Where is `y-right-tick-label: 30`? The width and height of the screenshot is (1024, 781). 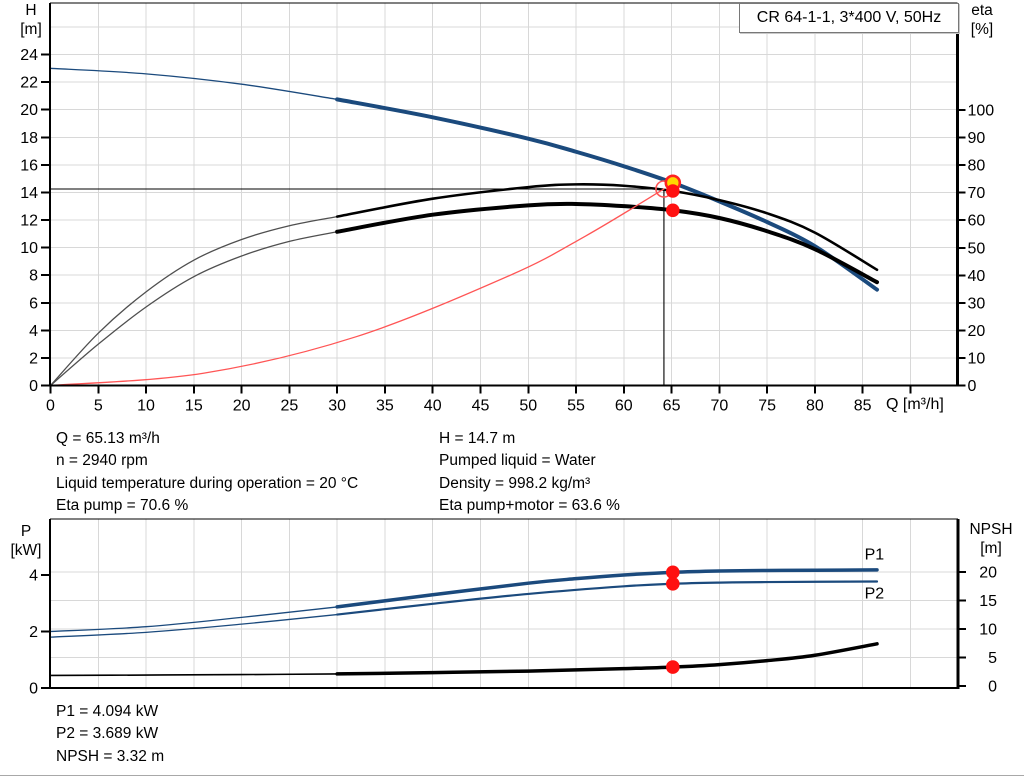
y-right-tick-label: 30 is located at coordinates (977, 303).